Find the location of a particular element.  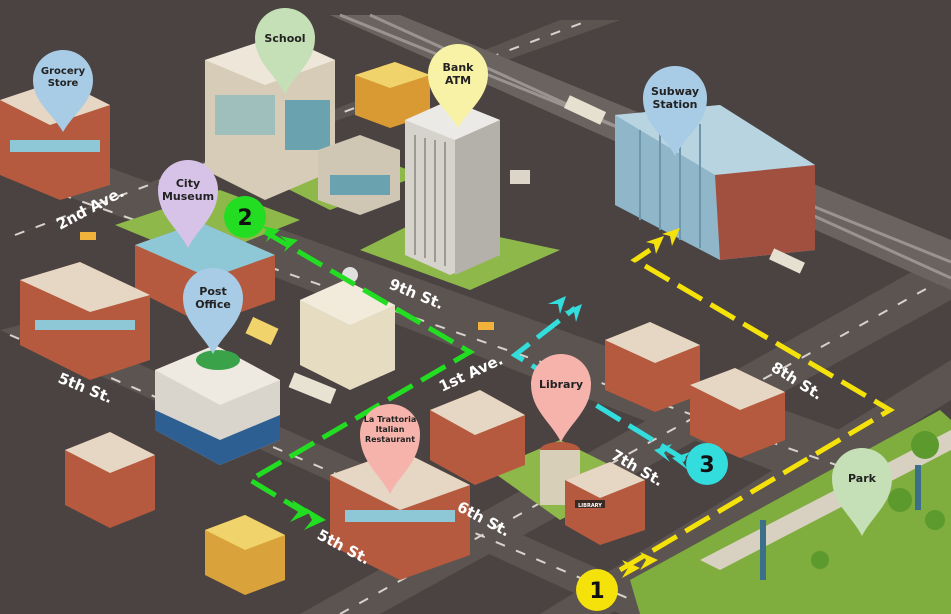

route-marker-1: 1 is located at coordinates (597, 590).